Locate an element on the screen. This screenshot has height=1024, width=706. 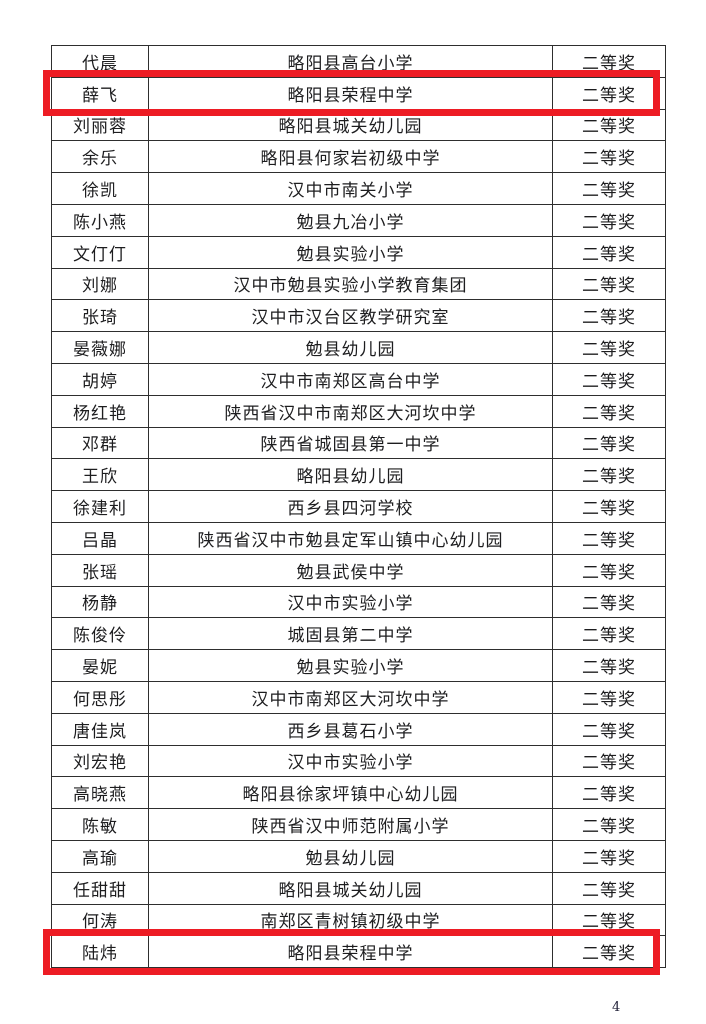
school-cell: 陕西省汉中市南郑区大河坎中学 is located at coordinates (350, 411).